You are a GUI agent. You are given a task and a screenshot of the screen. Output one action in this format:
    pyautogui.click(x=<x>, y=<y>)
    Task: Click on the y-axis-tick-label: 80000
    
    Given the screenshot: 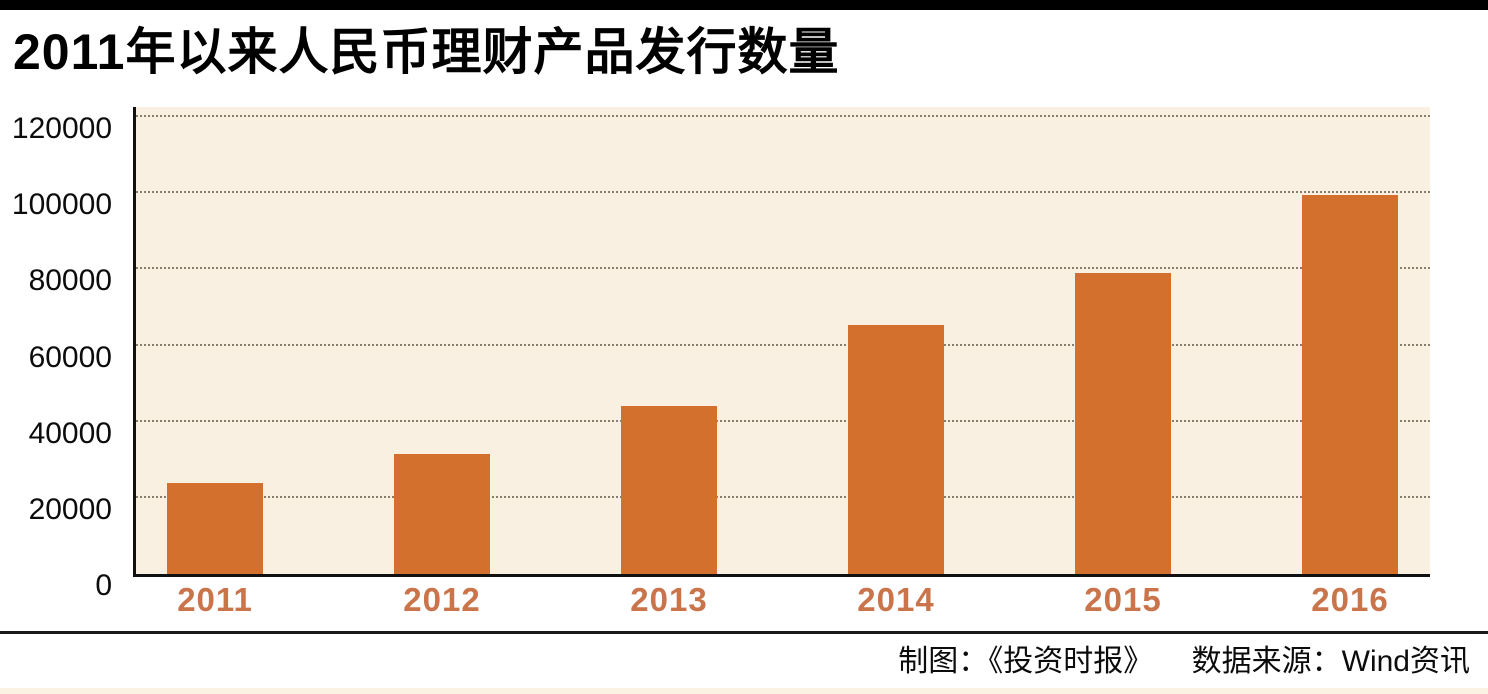 What is the action you would take?
    pyautogui.click(x=70, y=281)
    